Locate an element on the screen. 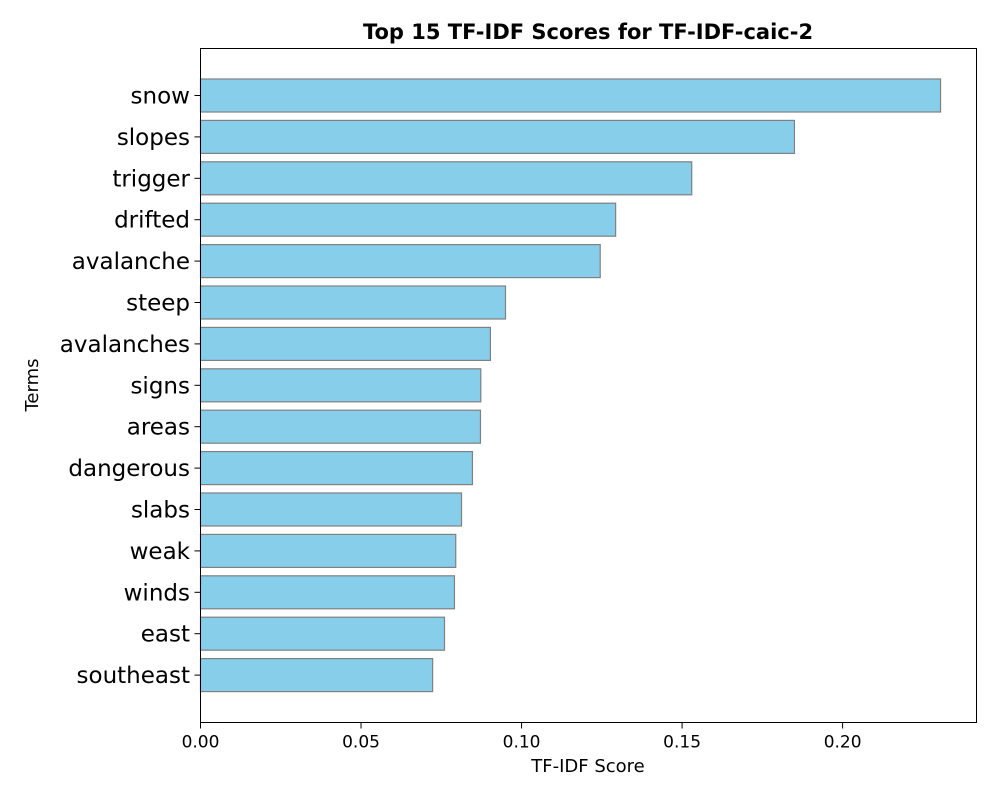 This screenshot has height=800, width=1000. term-label: southeast is located at coordinates (133, 676).